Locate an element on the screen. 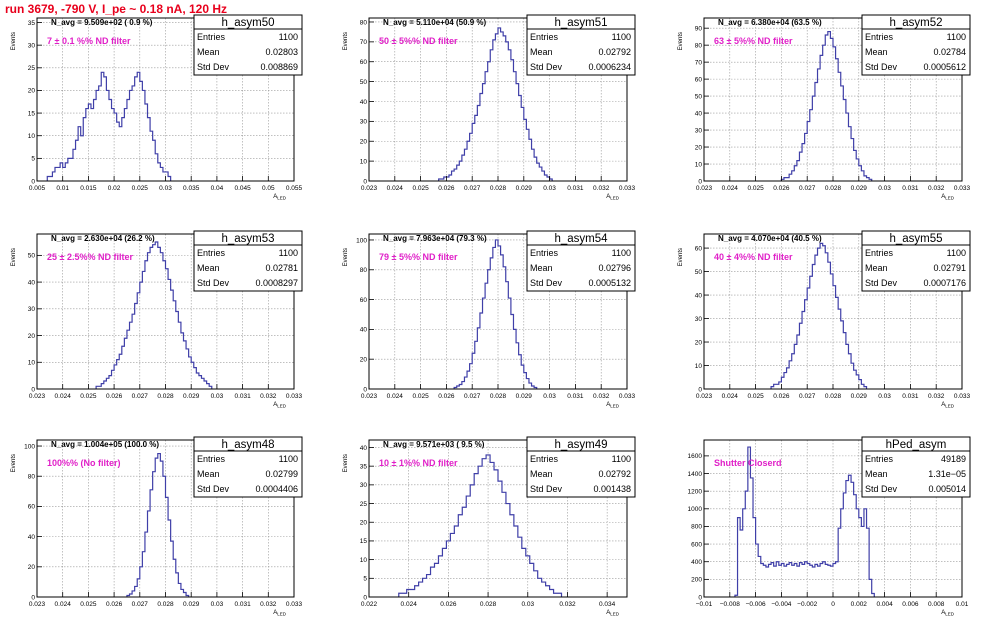 The height and width of the screenshot is (625, 998). x-tick-label: 0.031 is located at coordinates (242, 396).